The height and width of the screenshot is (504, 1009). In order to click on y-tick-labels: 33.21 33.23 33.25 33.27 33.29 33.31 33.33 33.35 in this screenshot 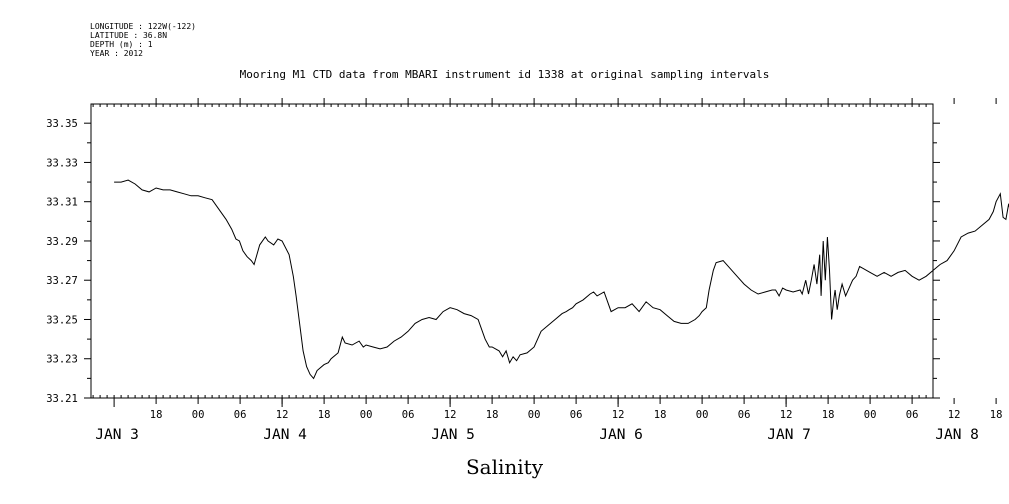, I will do `click(62, 261)`.